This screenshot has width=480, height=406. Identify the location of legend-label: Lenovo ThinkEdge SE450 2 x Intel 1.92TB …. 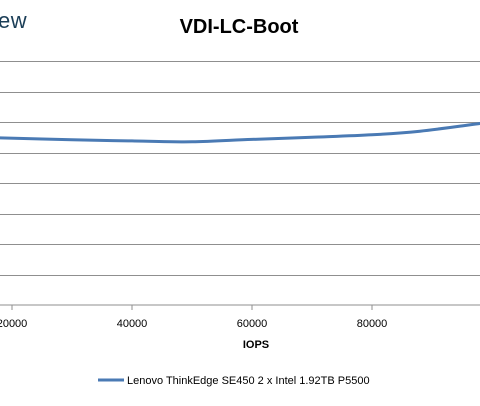
(248, 381).